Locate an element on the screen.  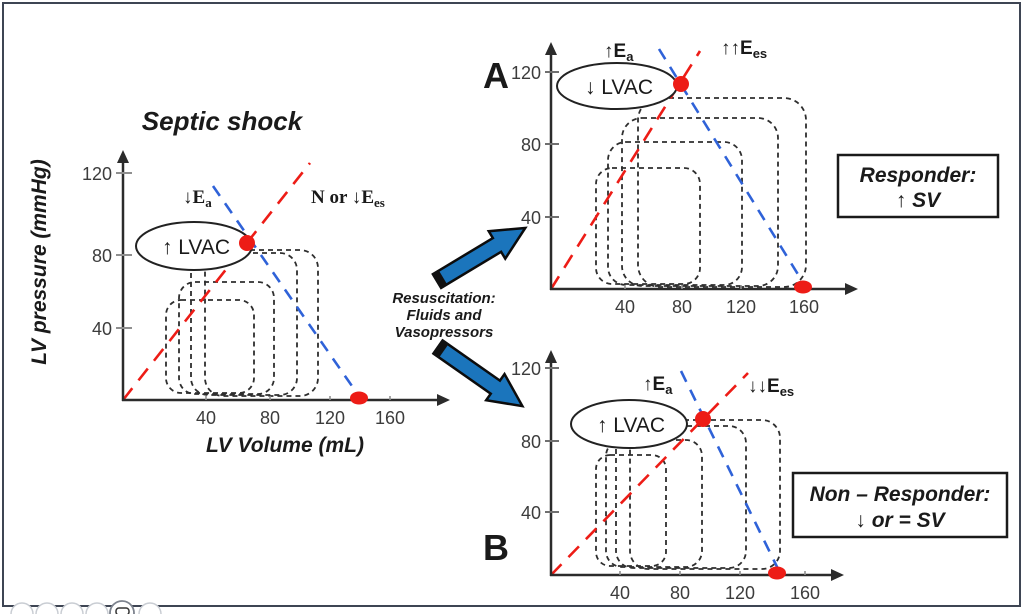
responder-box-line2: ↑ SV is located at coordinates (919, 200).